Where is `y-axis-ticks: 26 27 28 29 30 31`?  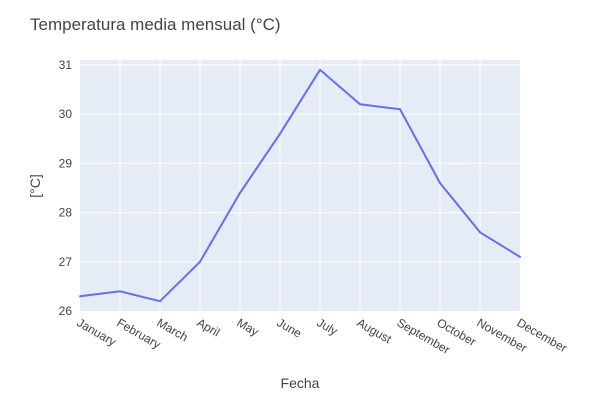 y-axis-ticks: 26 27 28 29 30 31 is located at coordinates (66, 188).